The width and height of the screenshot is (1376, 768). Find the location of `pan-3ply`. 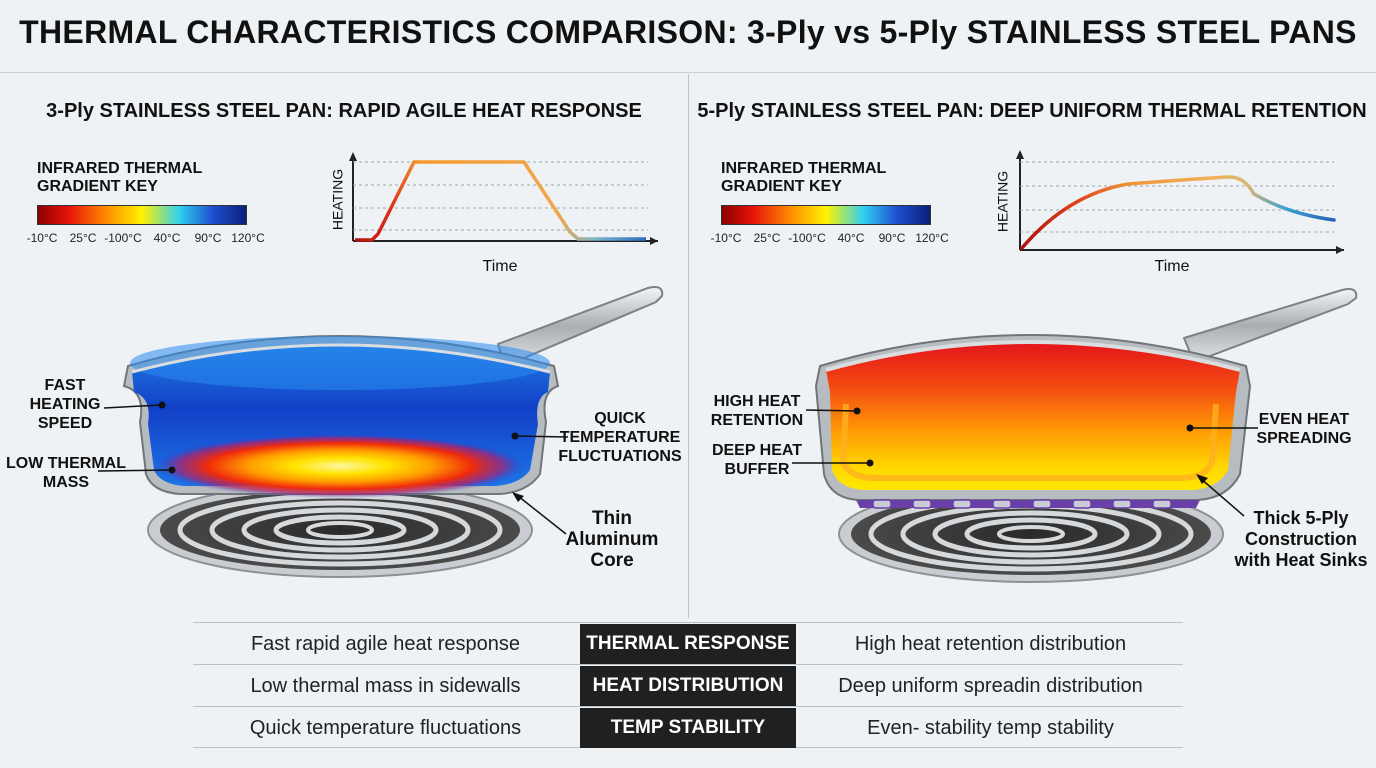

pan-3ply is located at coordinates (341, 416).